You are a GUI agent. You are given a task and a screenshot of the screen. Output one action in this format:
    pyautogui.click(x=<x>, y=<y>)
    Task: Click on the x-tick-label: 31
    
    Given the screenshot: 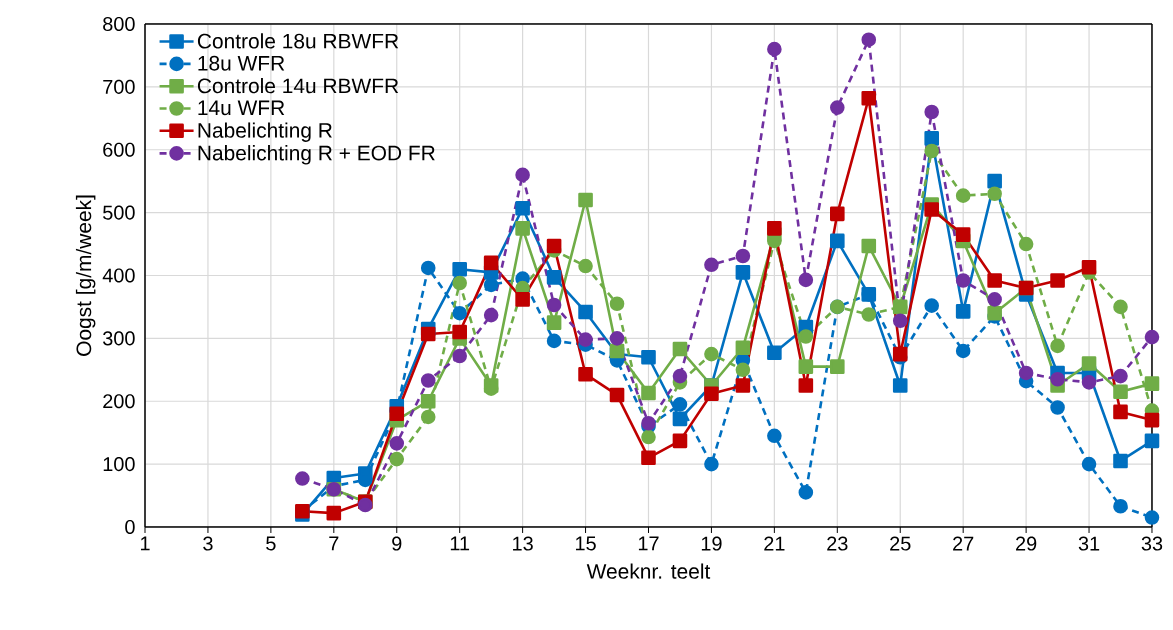 What is the action you would take?
    pyautogui.click(x=1089, y=543)
    